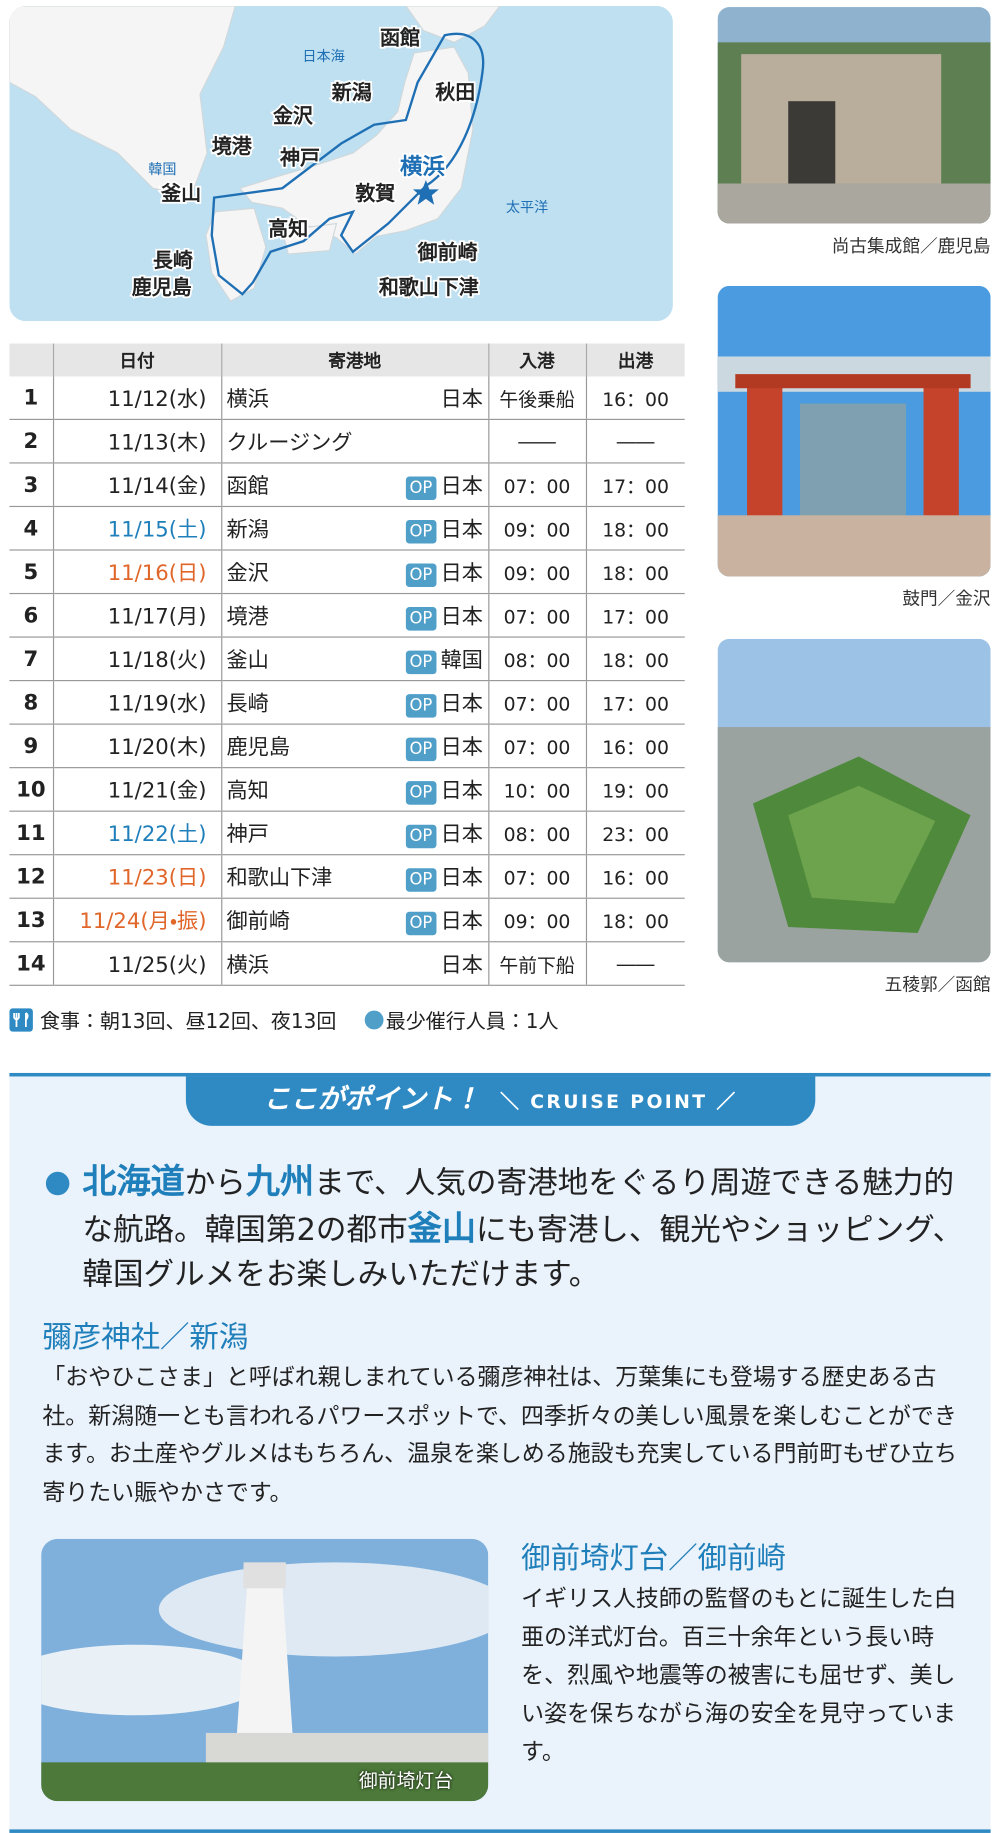 Image resolution: width=1000 pixels, height=1833 pixels. Describe the element at coordinates (347, 485) in the screenshot. I see `table-row: 3 11/14(金) 函館 OP 日本 07：00 17：00` at that location.